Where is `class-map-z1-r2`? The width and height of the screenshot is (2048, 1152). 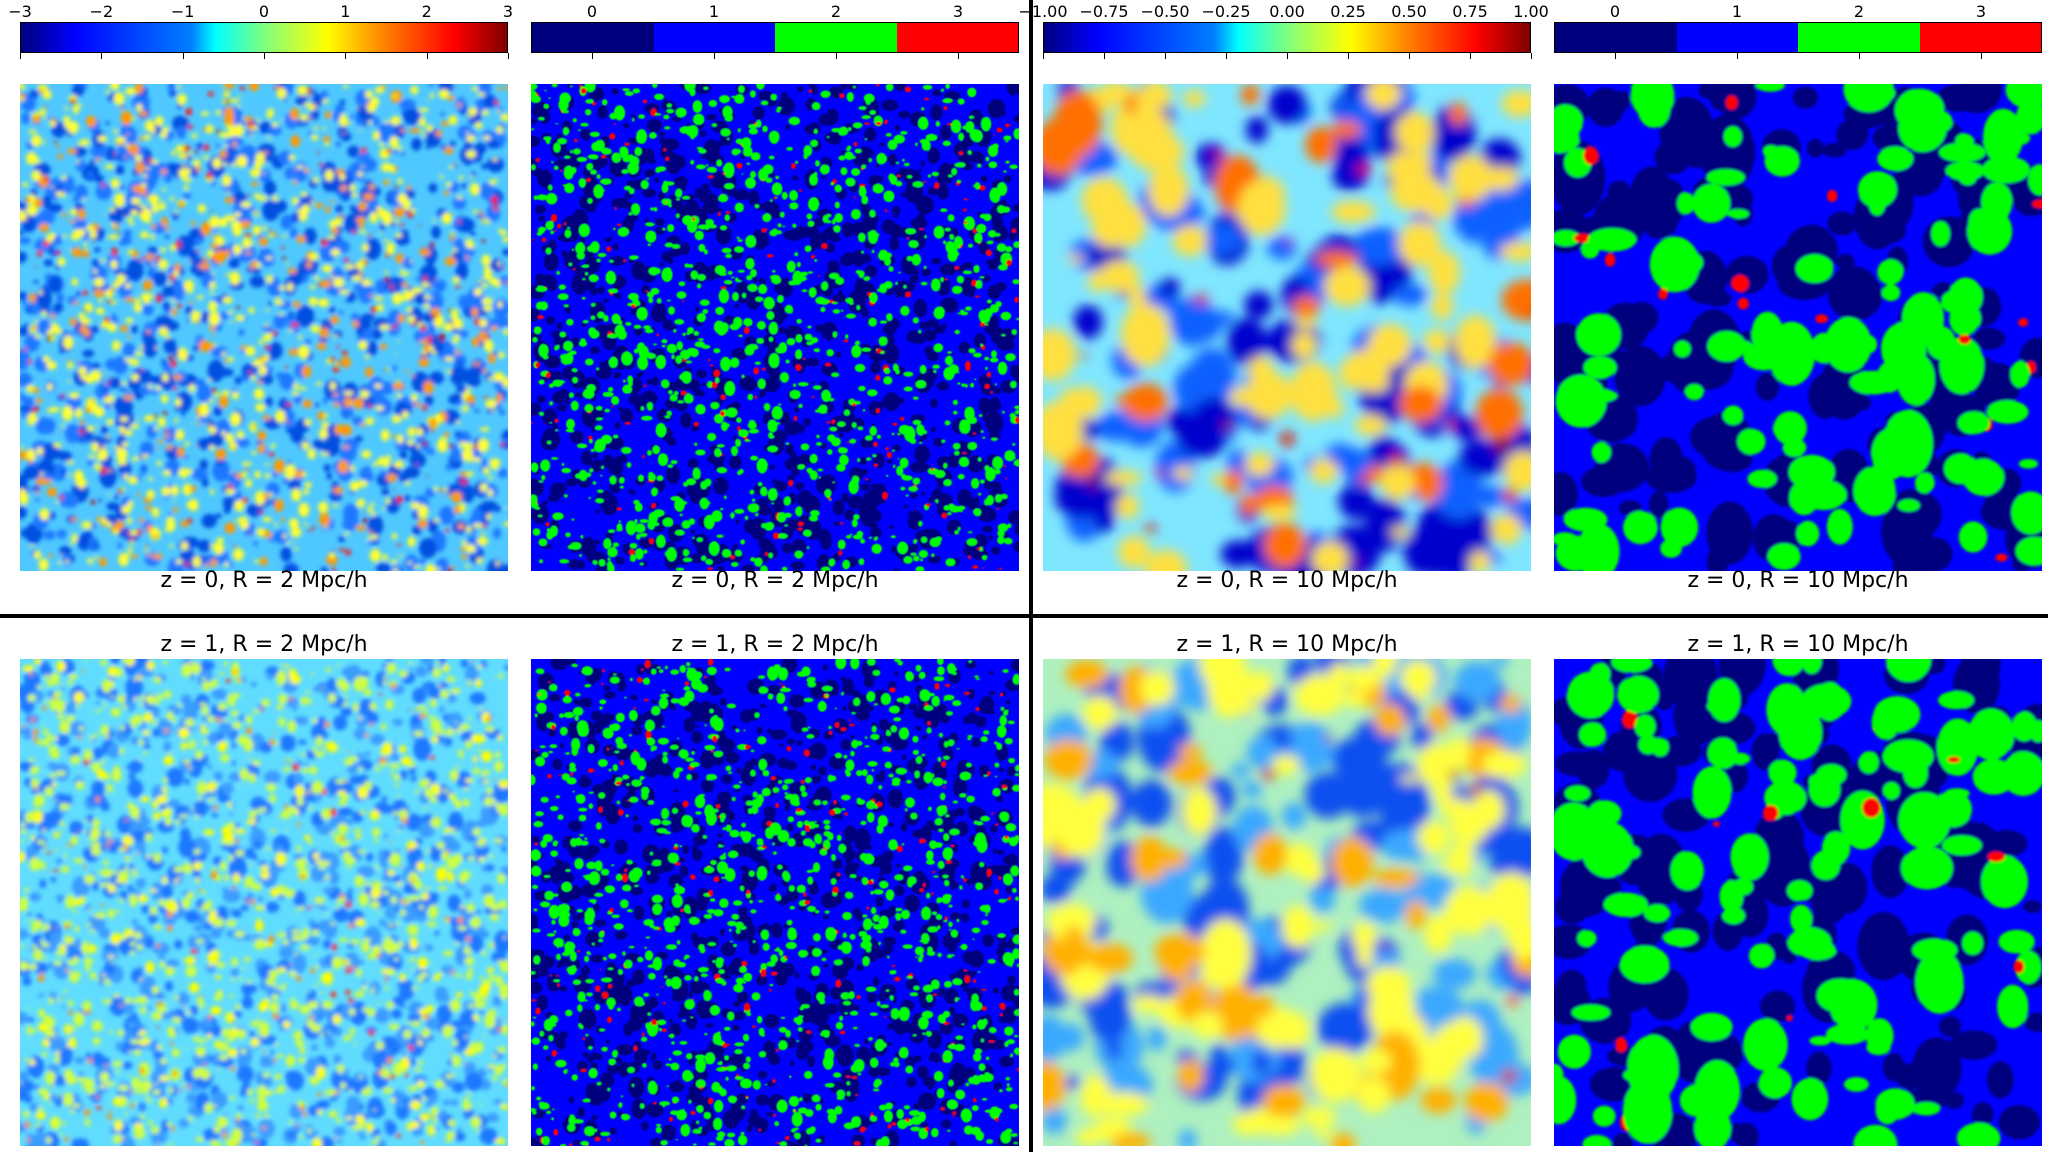
class-map-z1-r2 is located at coordinates (775, 902).